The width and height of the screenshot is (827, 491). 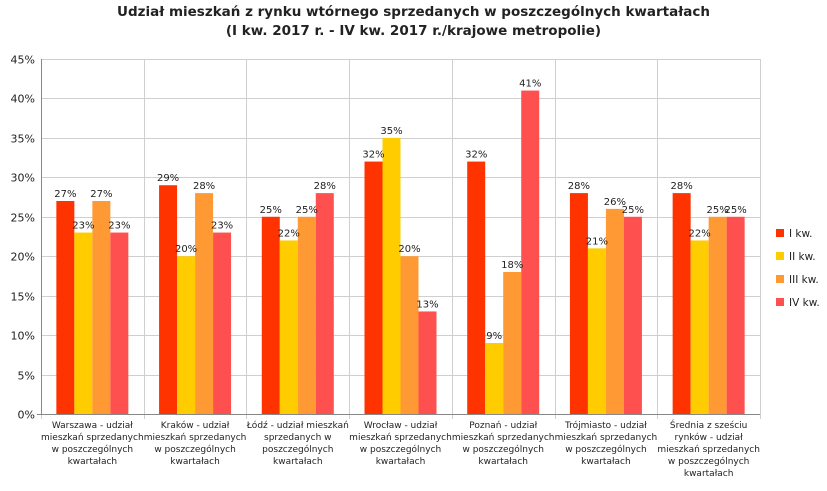 I want to click on y-tick-label: 0%, so click(x=26, y=415).